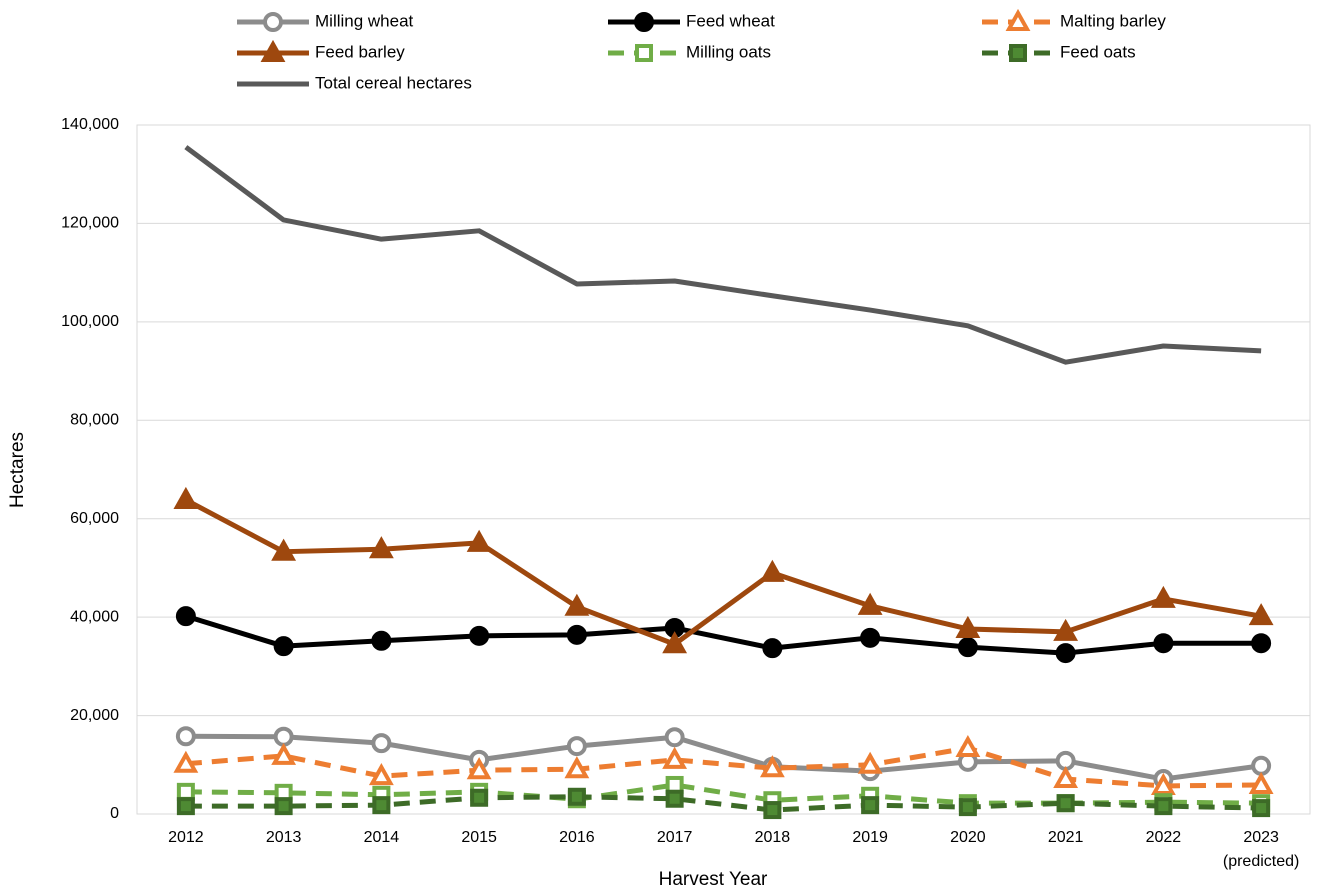 The width and height of the screenshot is (1321, 895). What do you see at coordinates (186, 837) in the screenshot?
I see `x-tick-label: 2012` at bounding box center [186, 837].